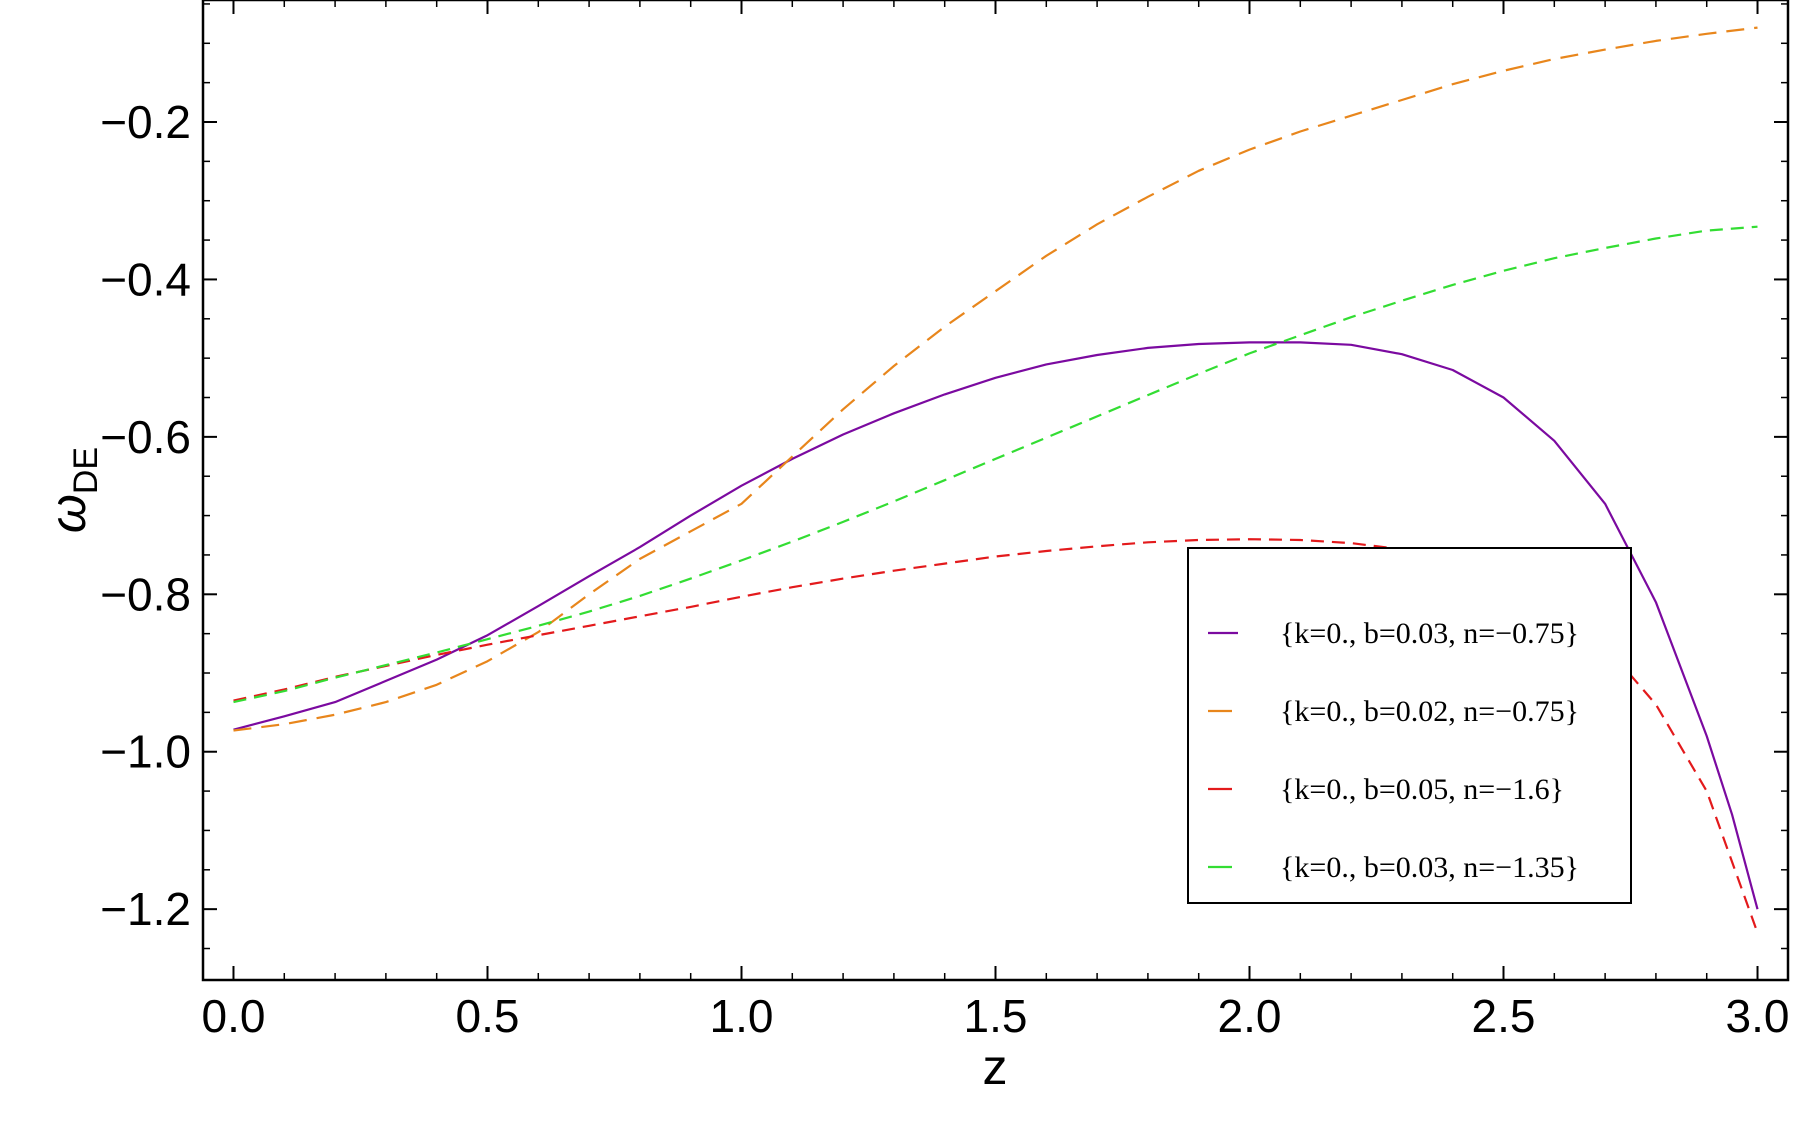 Image resolution: width=1800 pixels, height=1124 pixels. I want to click on x-axis-title: z, so click(995, 1067).